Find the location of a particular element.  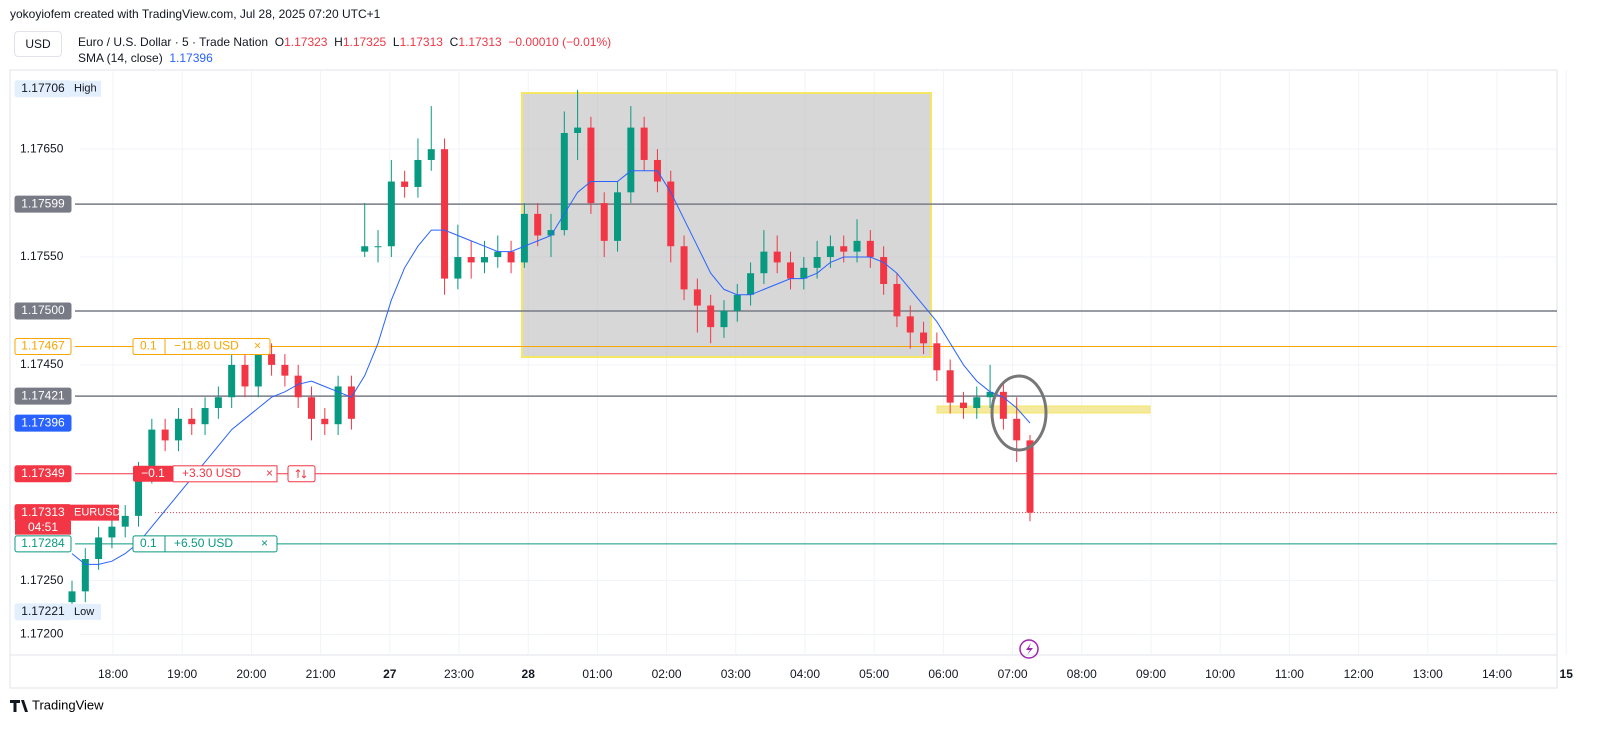

ohlc-label: C is located at coordinates (454, 42).